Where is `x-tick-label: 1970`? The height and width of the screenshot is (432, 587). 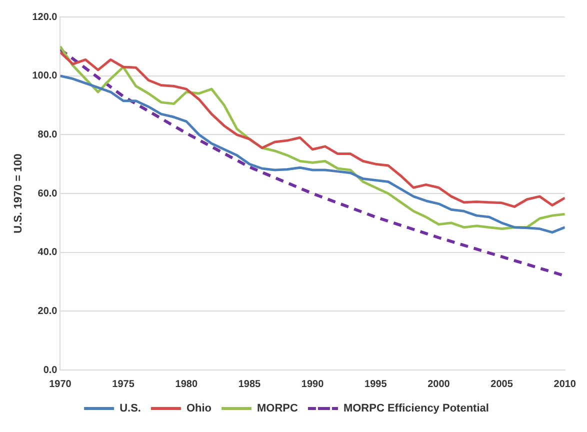
x-tick-label: 1970 is located at coordinates (60, 384).